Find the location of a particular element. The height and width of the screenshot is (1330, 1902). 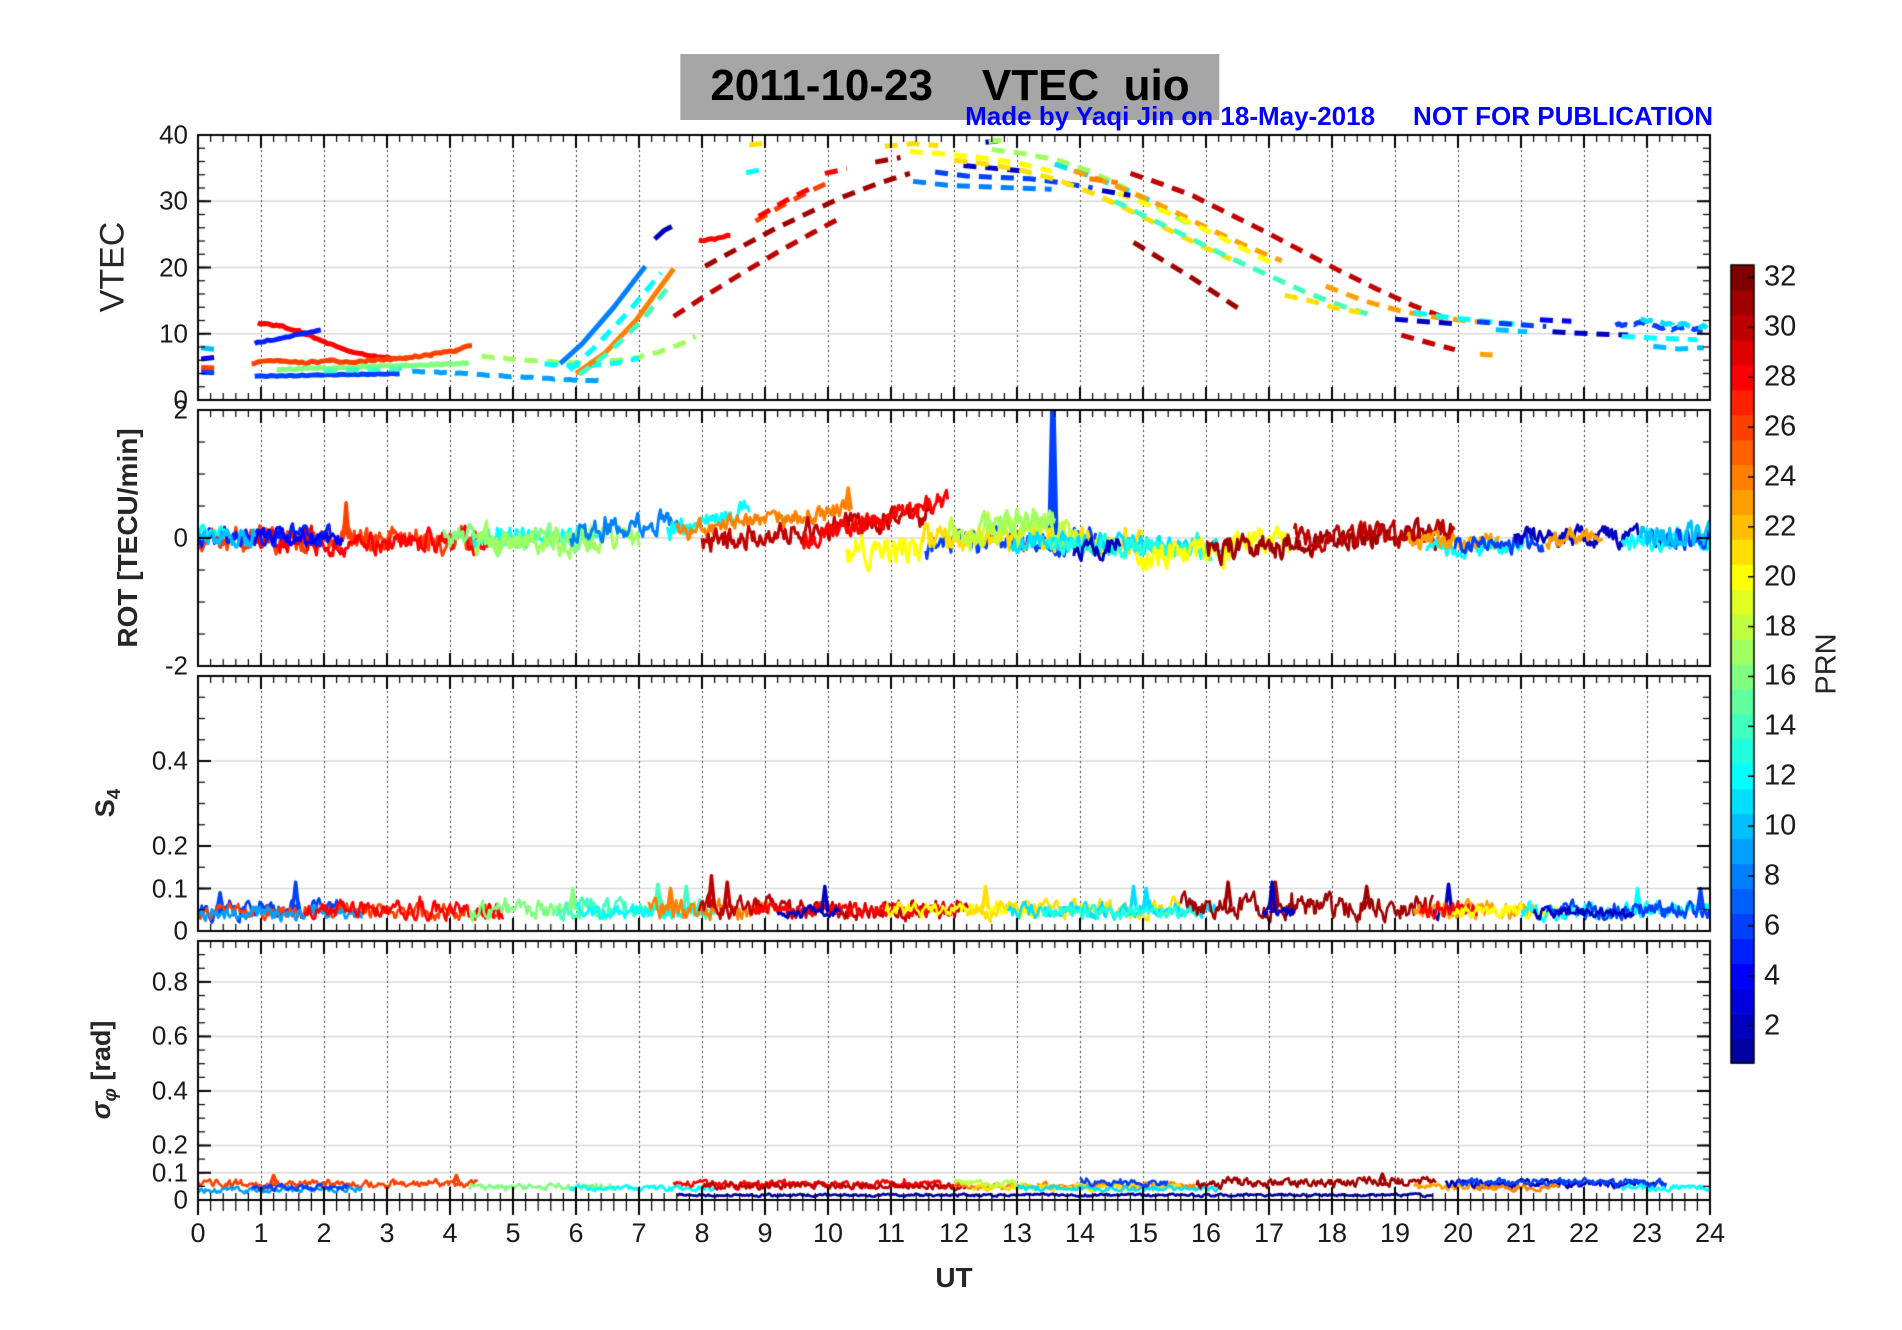

x-tick-label: 20 is located at coordinates (1458, 1233).